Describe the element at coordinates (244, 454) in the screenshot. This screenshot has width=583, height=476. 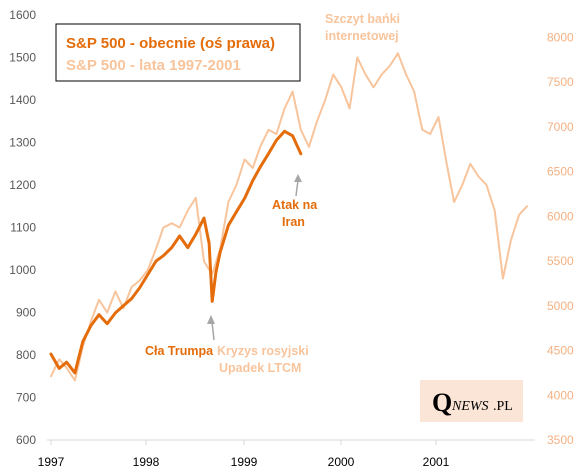
I see `x-ticks: 1997 1998 1999 2000 2001` at that location.